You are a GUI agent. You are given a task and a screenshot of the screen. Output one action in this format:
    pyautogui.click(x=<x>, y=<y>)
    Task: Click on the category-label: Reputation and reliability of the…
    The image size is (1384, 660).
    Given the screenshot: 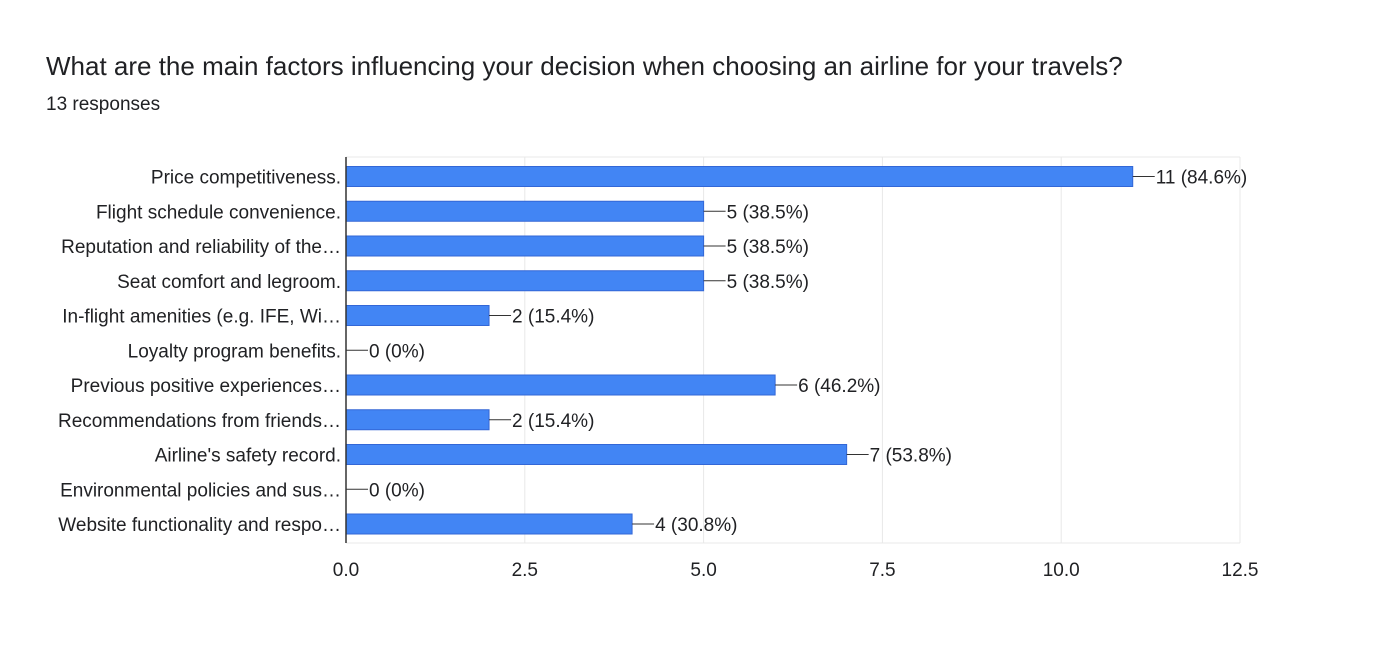 What is the action you would take?
    pyautogui.click(x=201, y=247)
    